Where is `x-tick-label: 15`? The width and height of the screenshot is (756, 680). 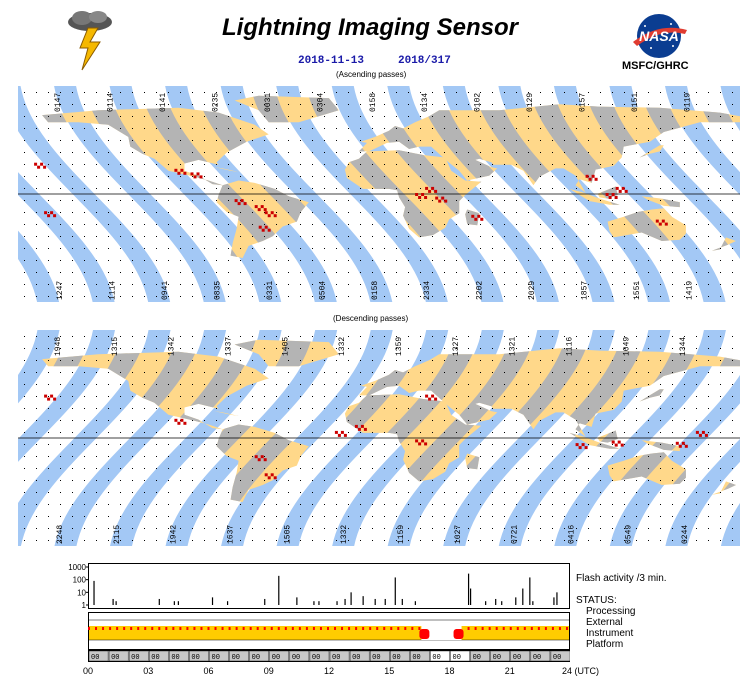 x-tick-label: 15 is located at coordinates (389, 671).